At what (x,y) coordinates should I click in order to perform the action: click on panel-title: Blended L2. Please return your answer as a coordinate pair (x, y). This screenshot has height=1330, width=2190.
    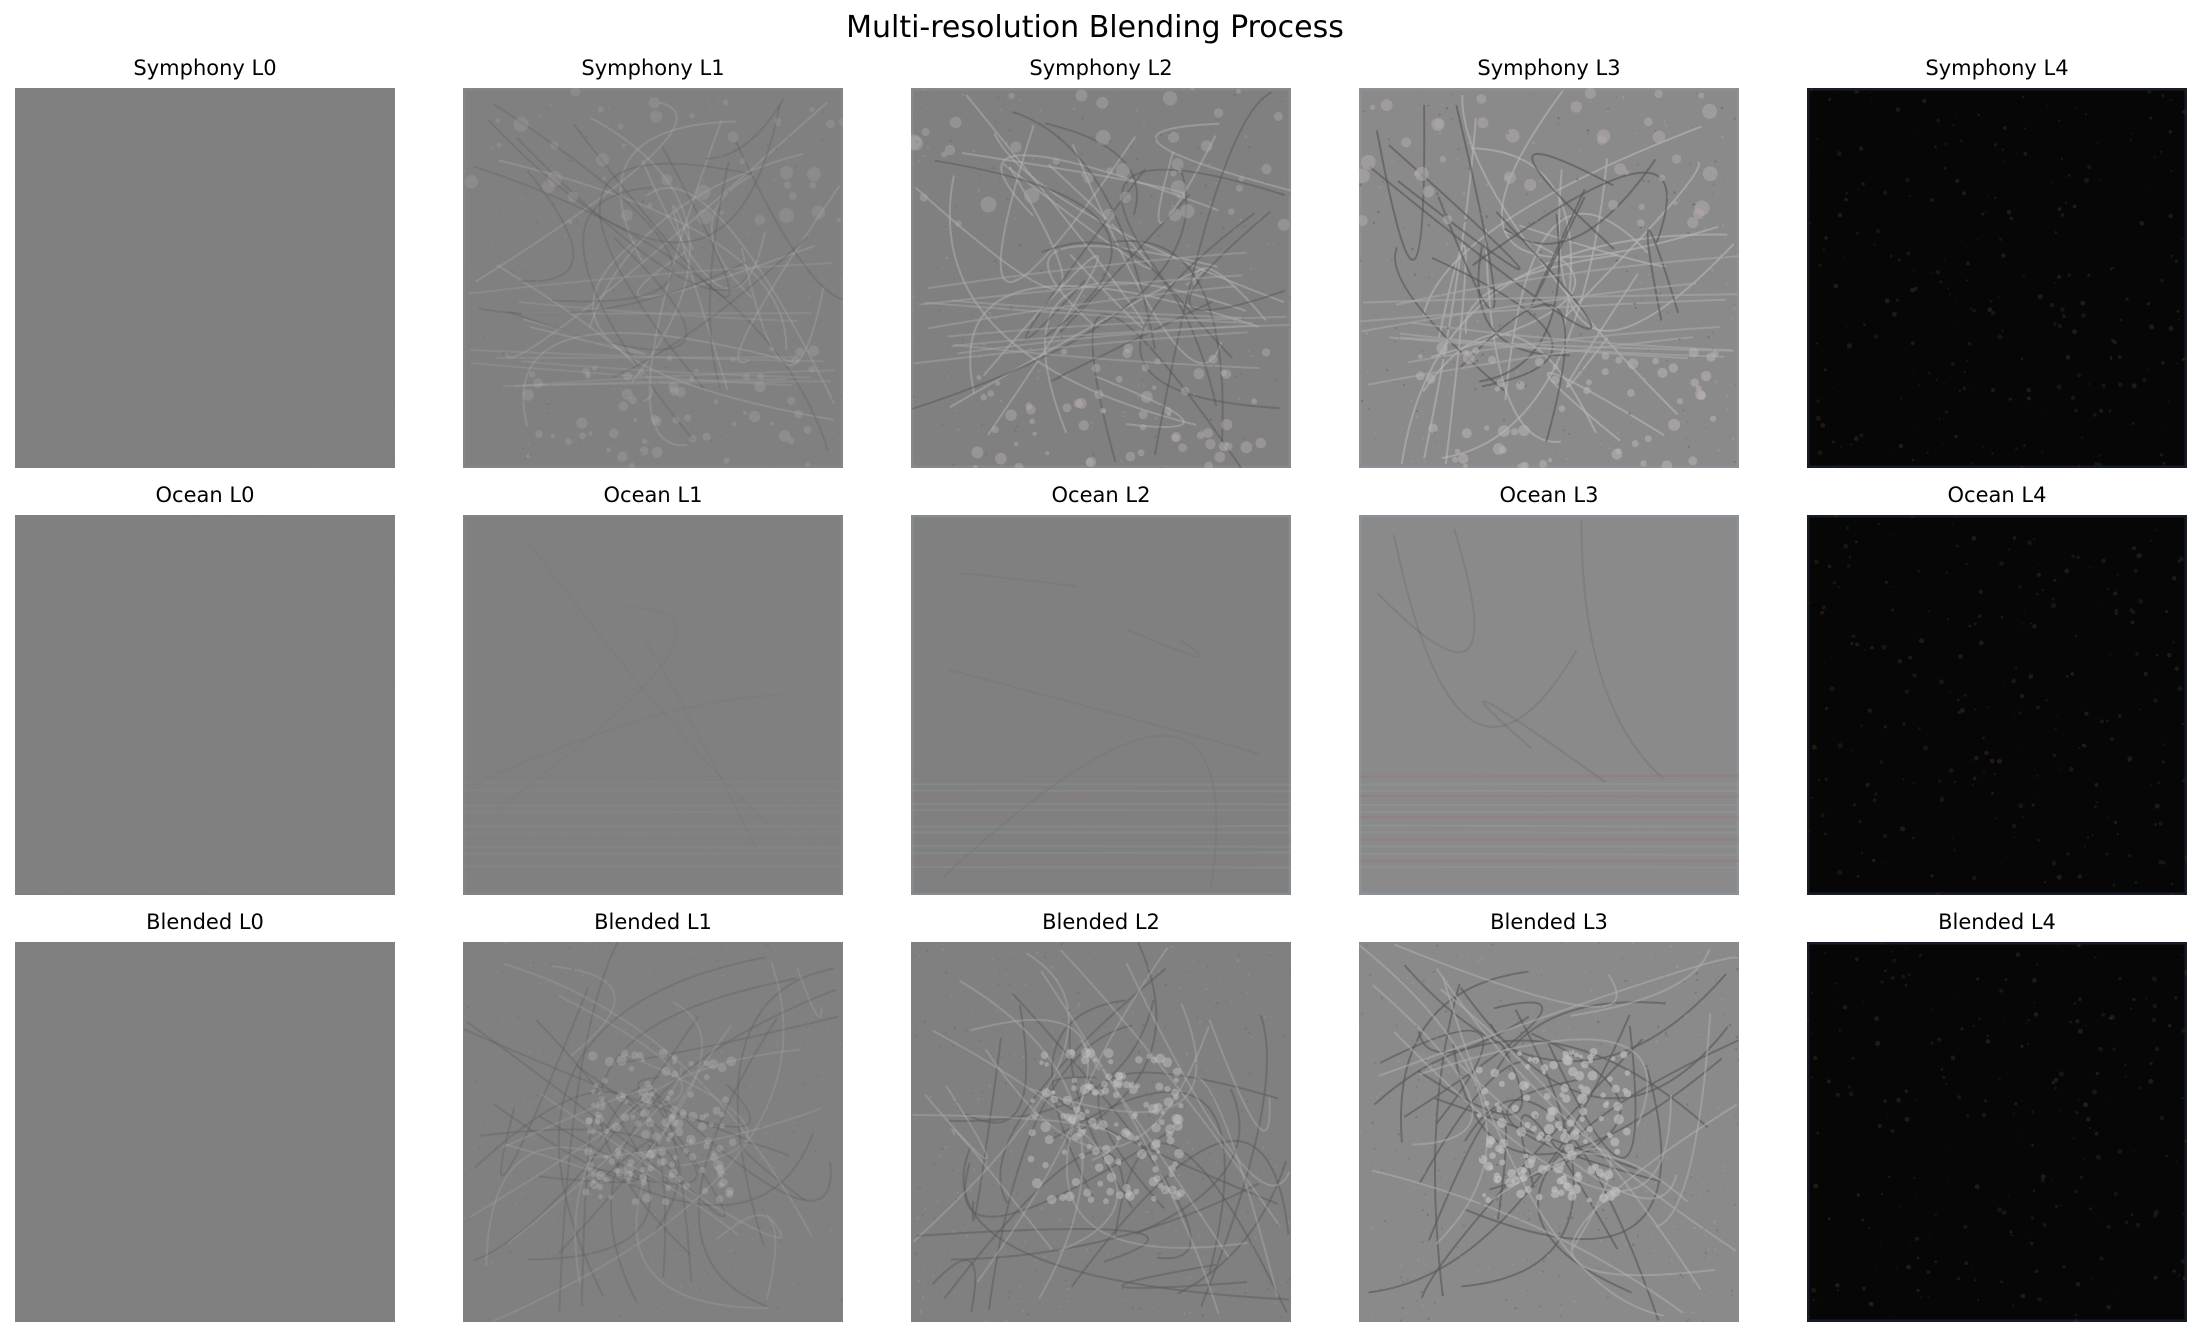
    Looking at the image, I should click on (1101, 922).